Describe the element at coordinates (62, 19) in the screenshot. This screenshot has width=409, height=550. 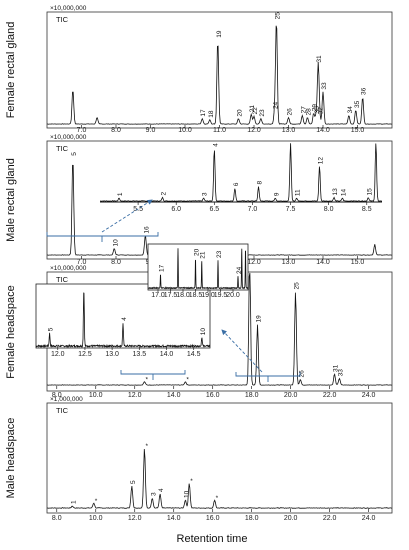
I see `tic-label-female-rectal: TIC` at that location.